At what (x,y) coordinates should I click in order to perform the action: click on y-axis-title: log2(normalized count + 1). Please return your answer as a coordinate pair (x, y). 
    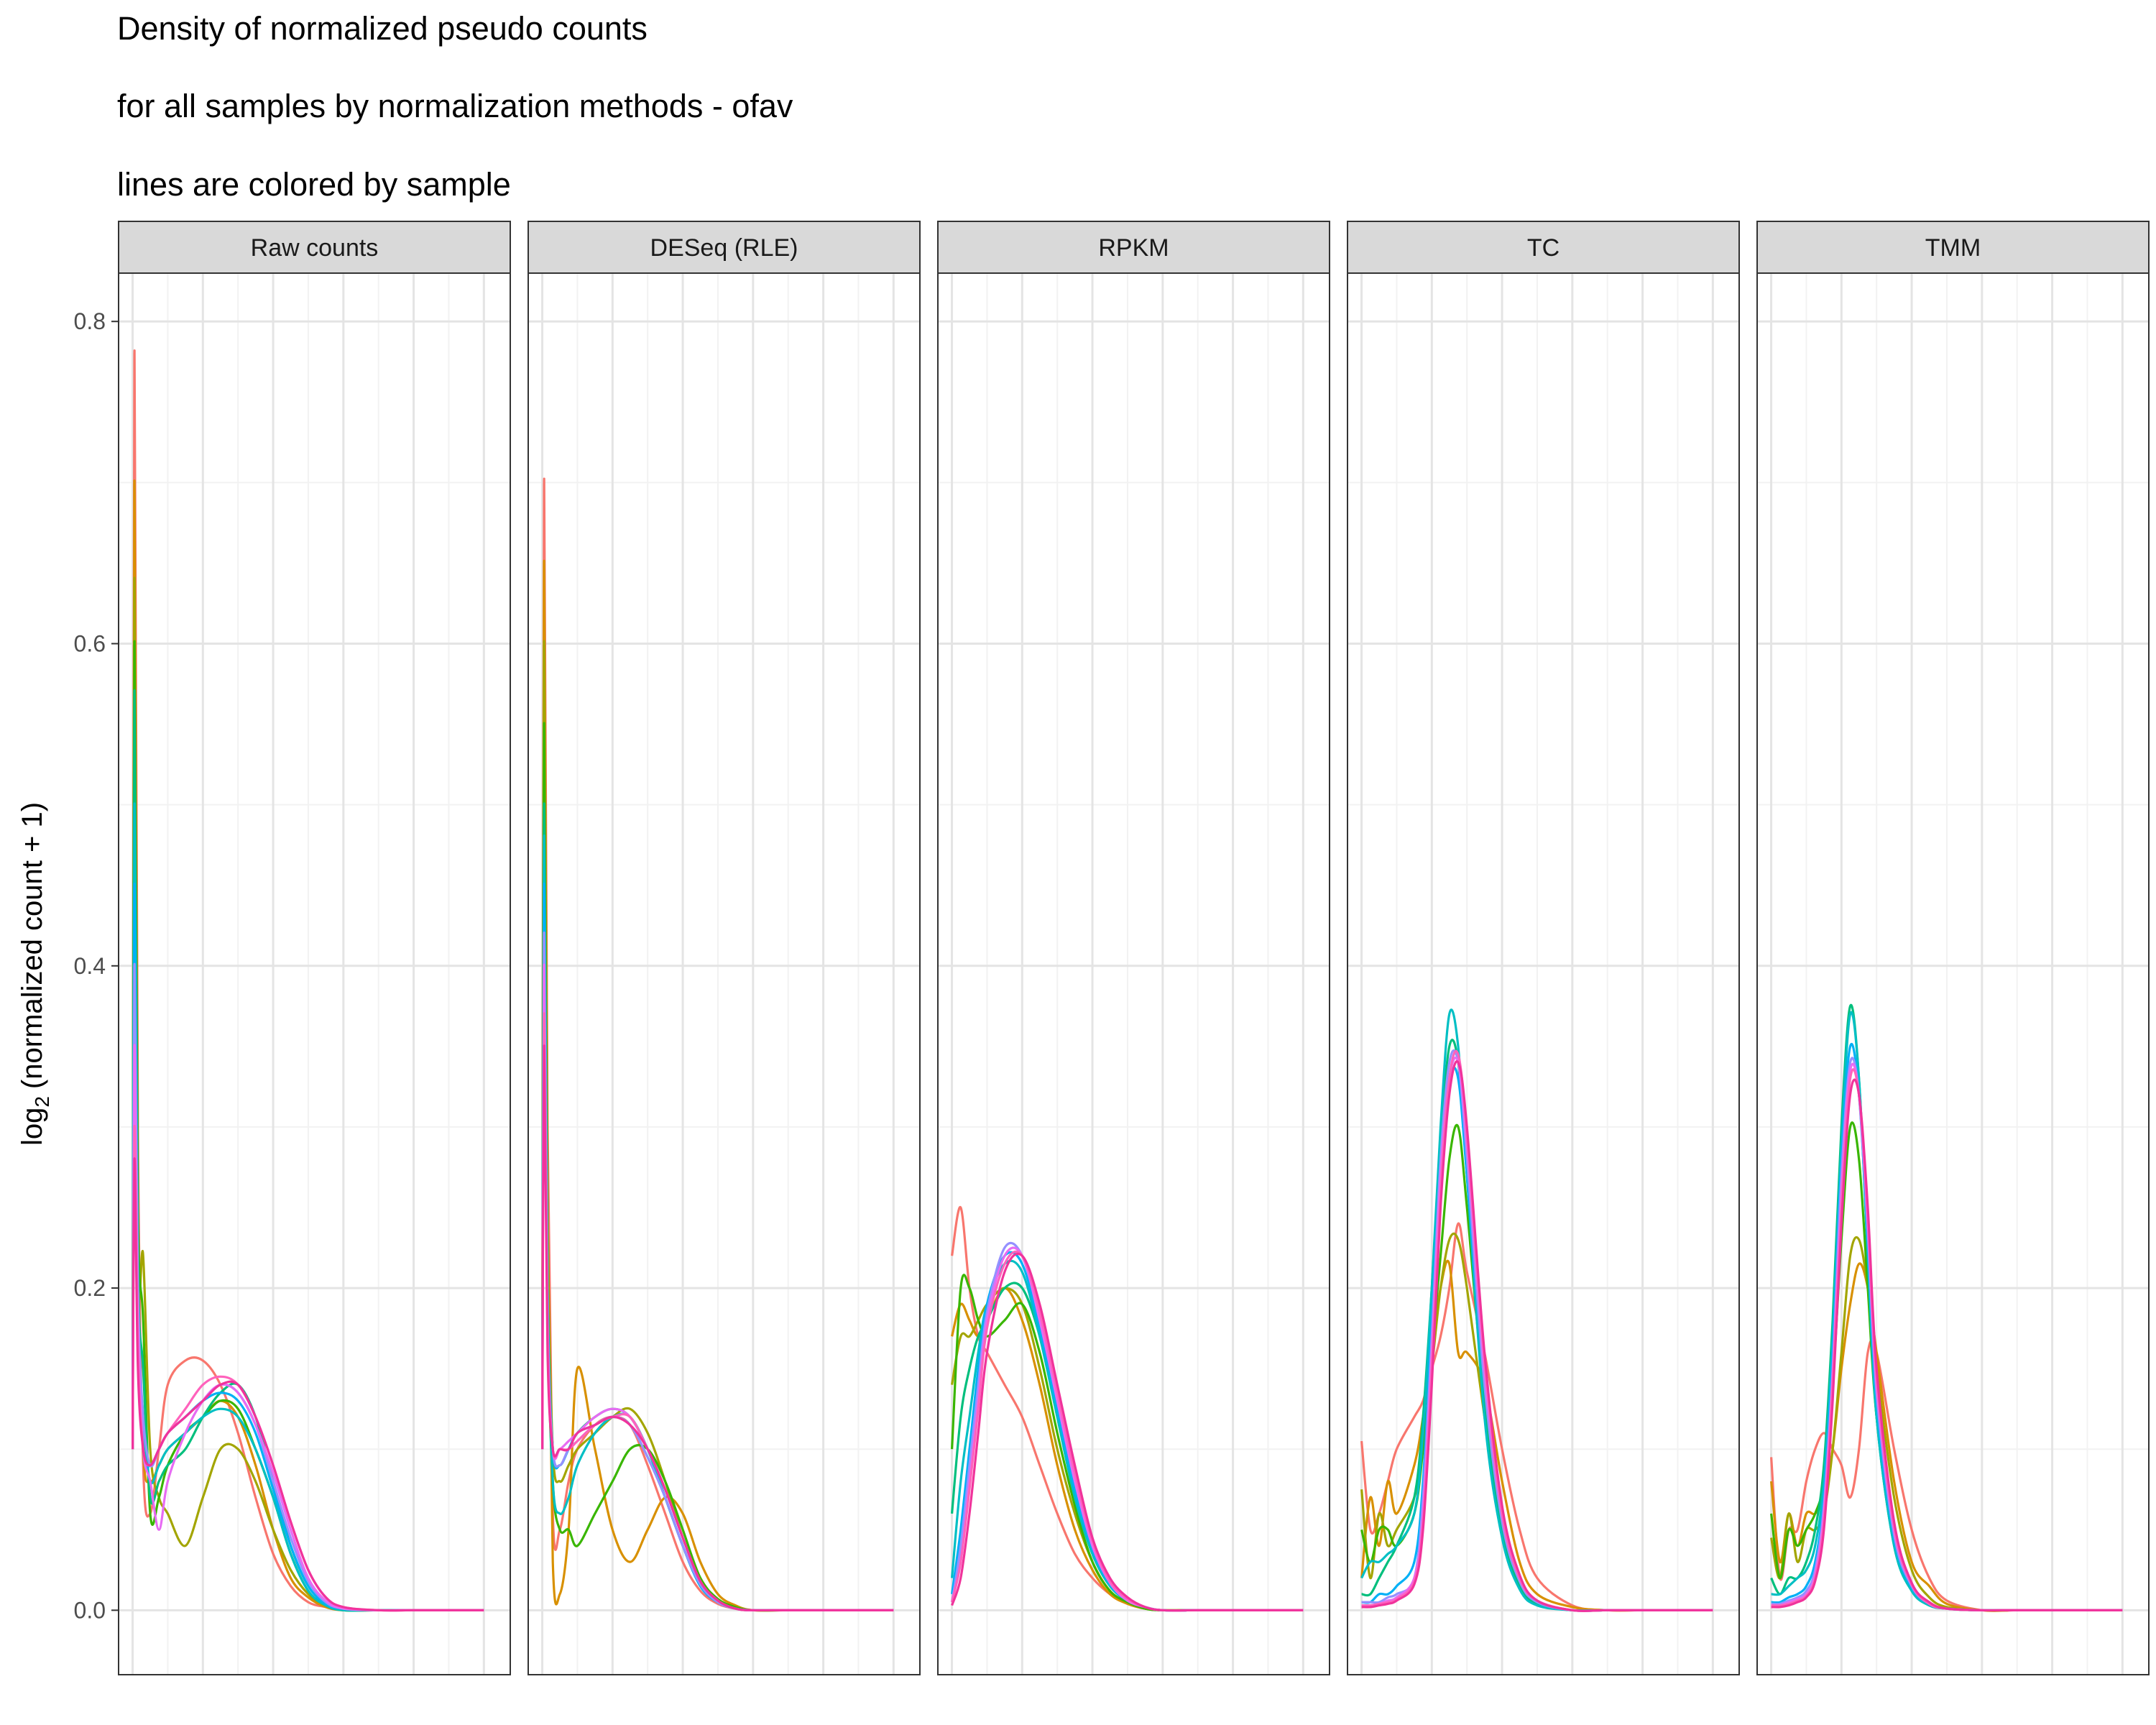
    Looking at the image, I should click on (35, 974).